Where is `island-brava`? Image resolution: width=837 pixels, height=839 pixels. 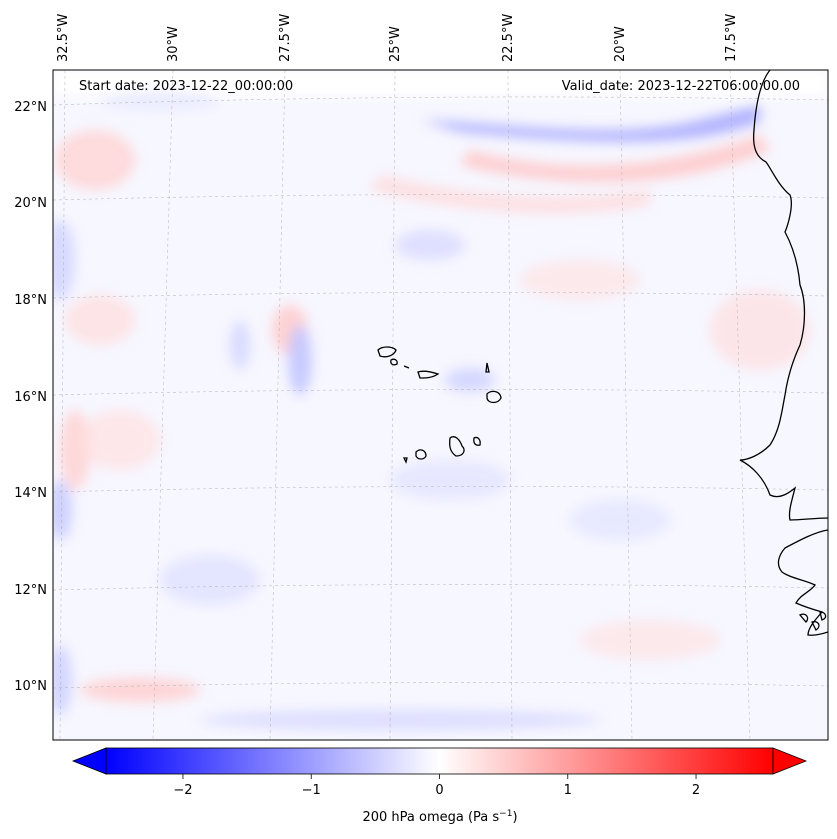
island-brava is located at coordinates (405, 460).